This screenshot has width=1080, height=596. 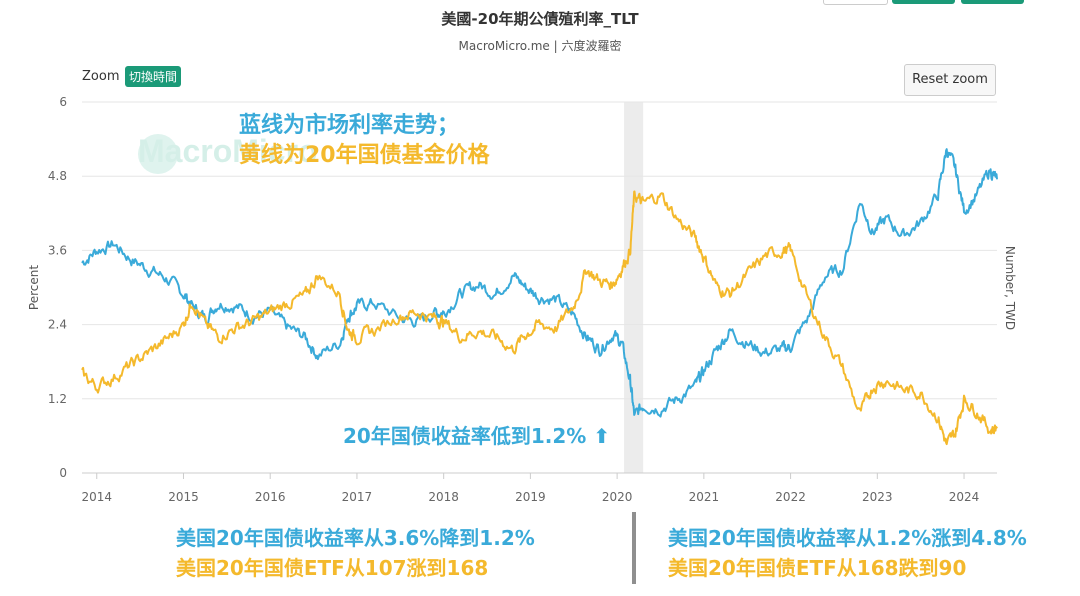 What do you see at coordinates (57, 250) in the screenshot?
I see `y-tick-label: 3.6` at bounding box center [57, 250].